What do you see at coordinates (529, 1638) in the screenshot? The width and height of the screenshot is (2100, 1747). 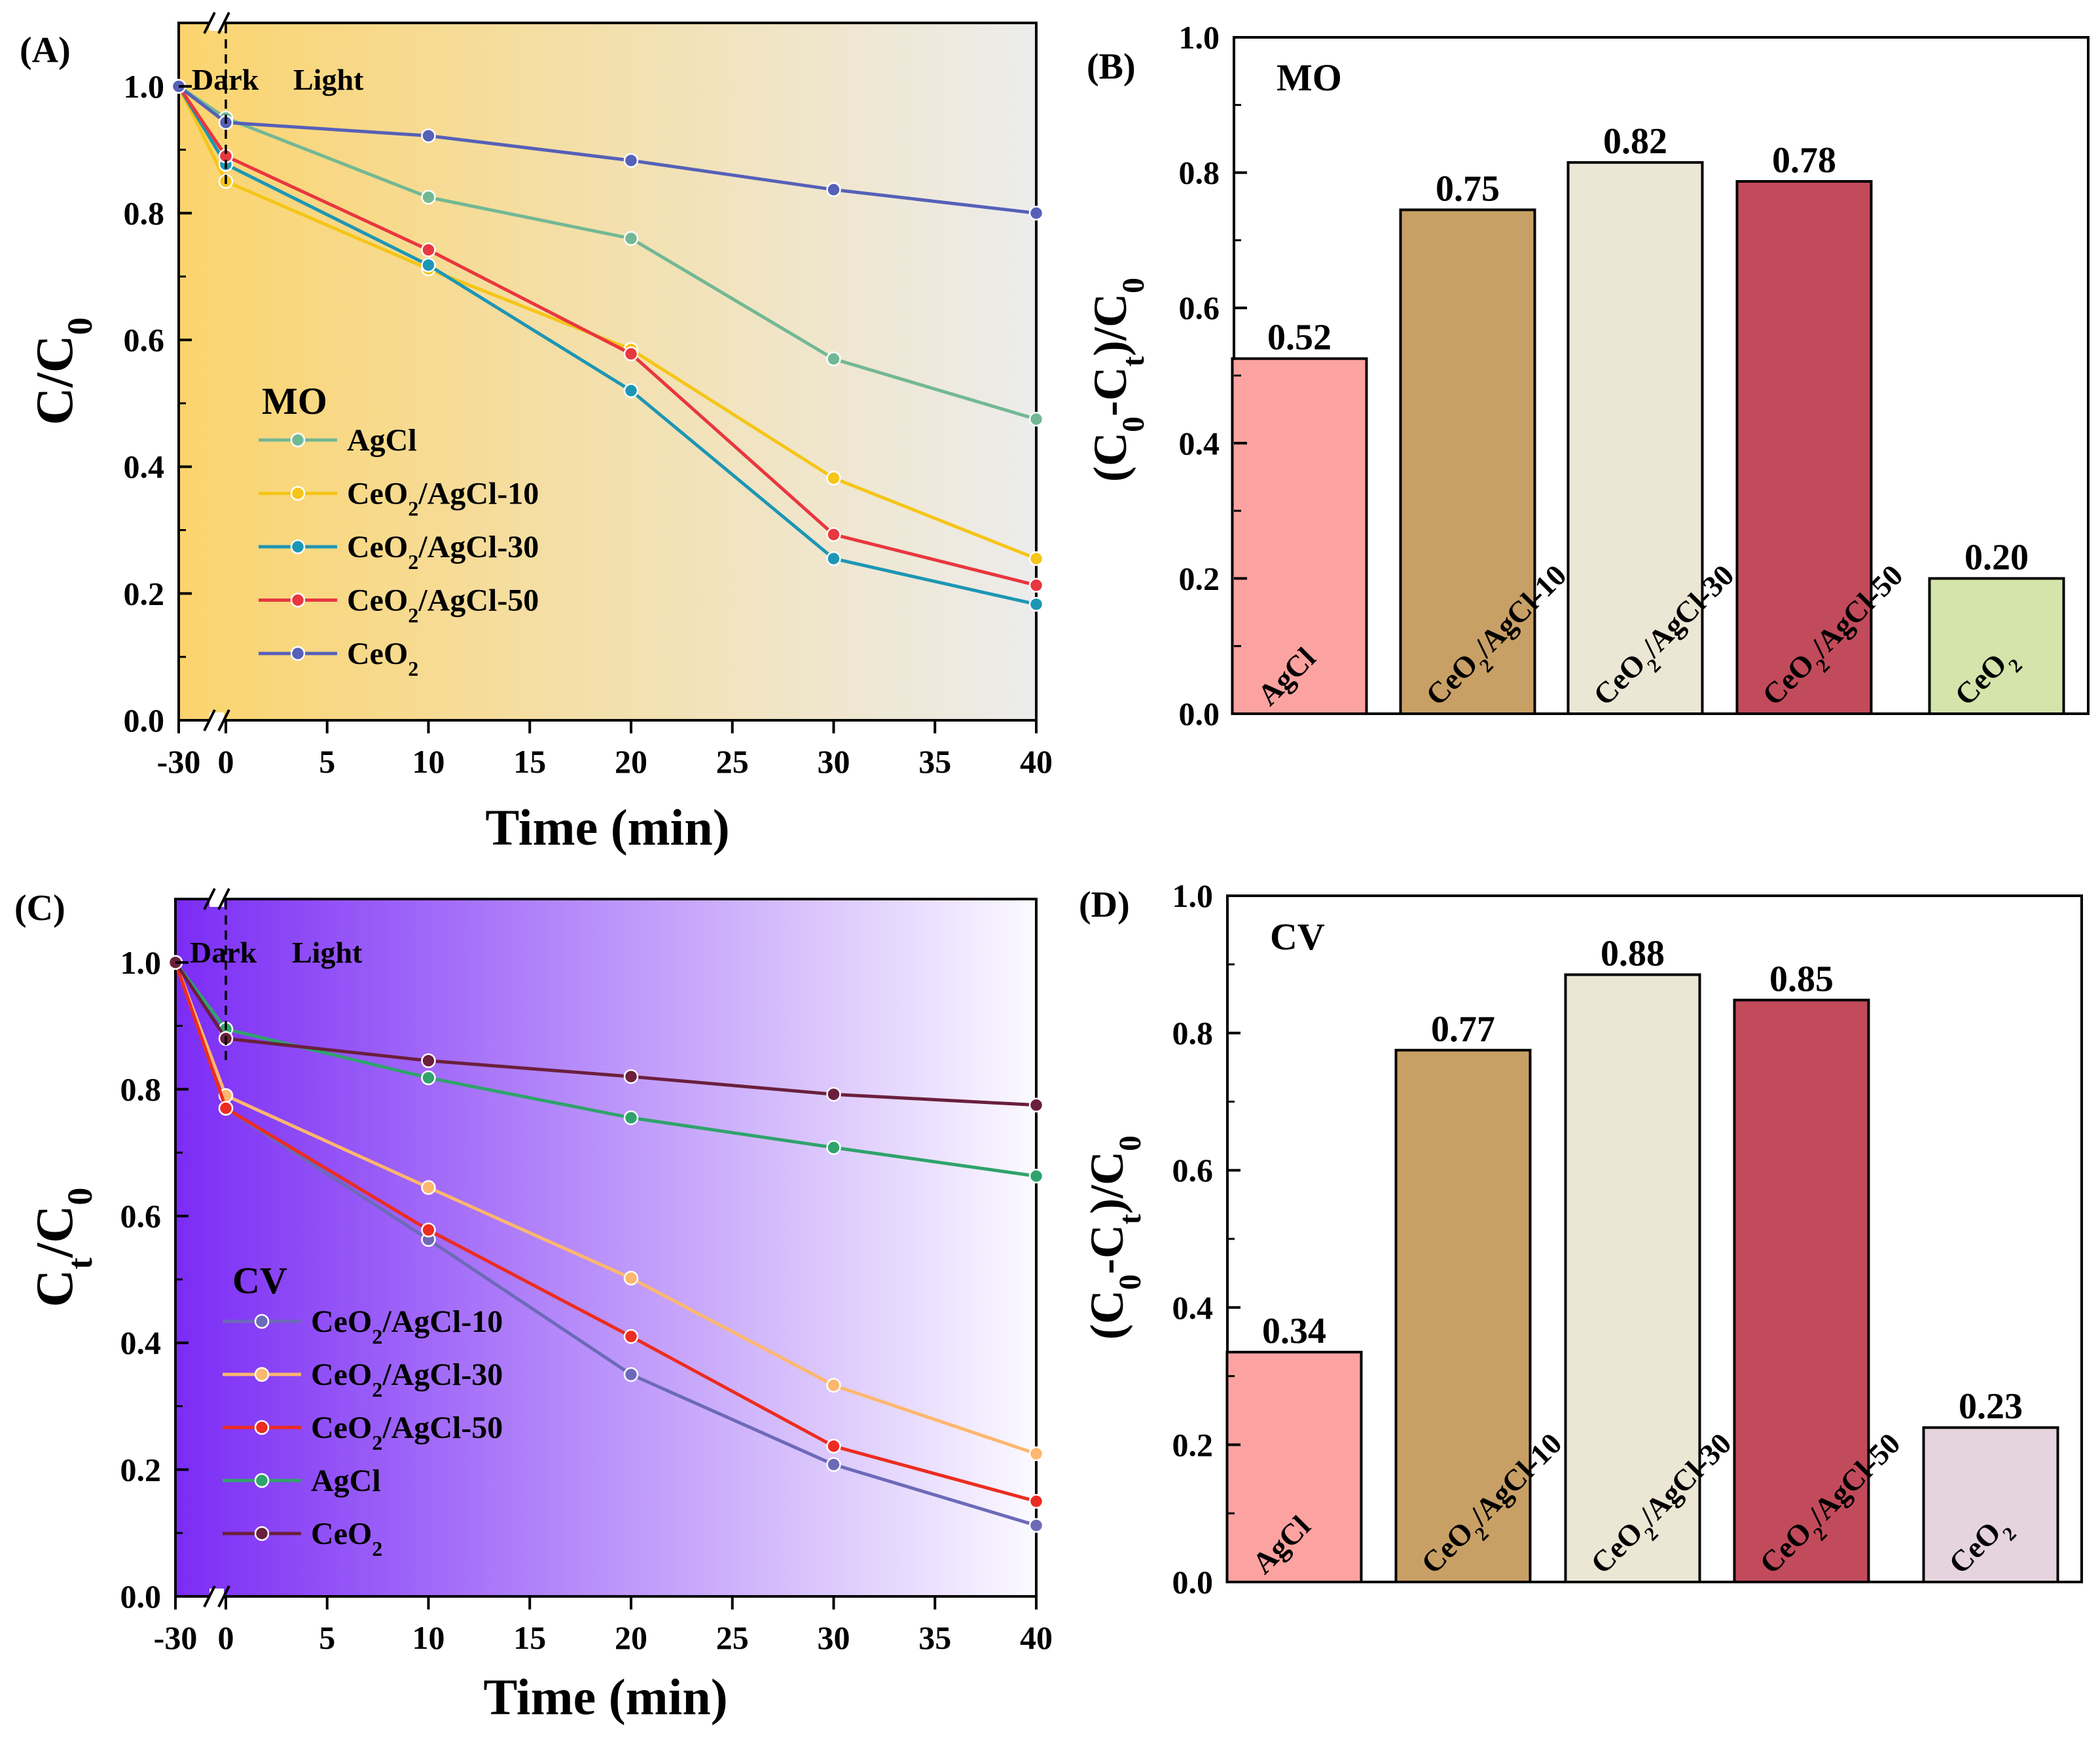 I see `x-tick-label-c-4: 15` at bounding box center [529, 1638].